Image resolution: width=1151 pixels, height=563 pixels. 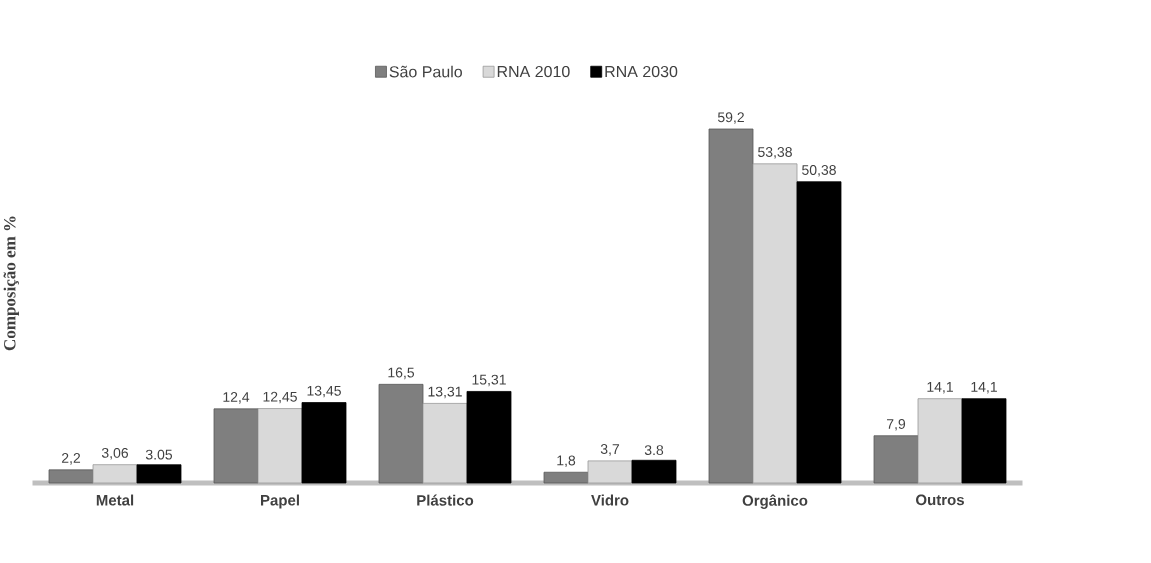 What do you see at coordinates (401, 373) in the screenshot?
I see `data-label: 16,5` at bounding box center [401, 373].